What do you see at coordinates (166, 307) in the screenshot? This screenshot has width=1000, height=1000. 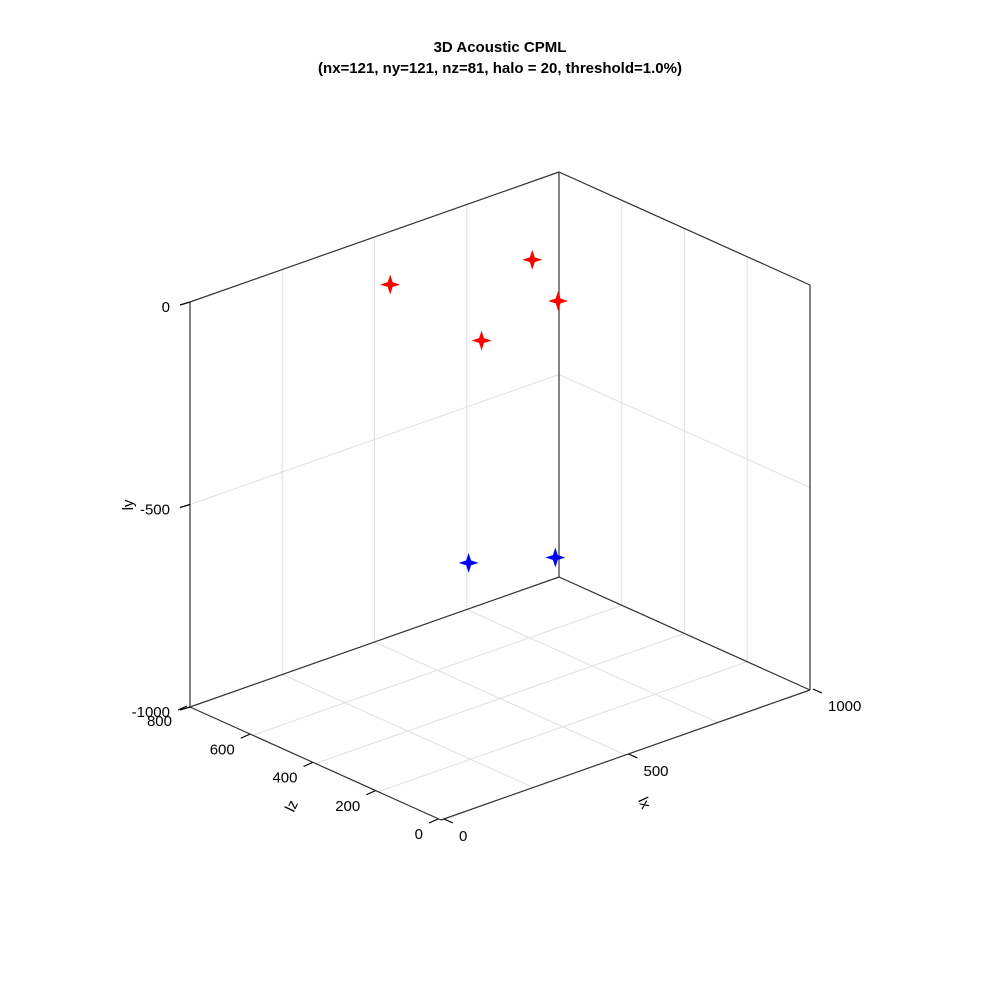 I see `y-tick-label: 0` at bounding box center [166, 307].